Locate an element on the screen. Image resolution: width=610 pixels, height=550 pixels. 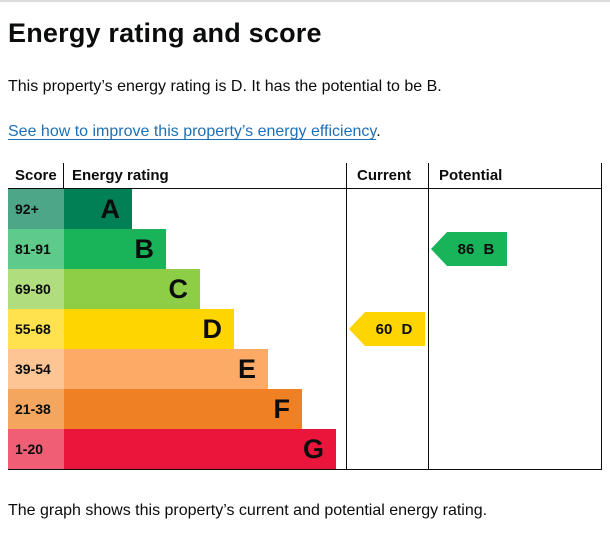
band-letter-g: G is located at coordinates (313, 448).